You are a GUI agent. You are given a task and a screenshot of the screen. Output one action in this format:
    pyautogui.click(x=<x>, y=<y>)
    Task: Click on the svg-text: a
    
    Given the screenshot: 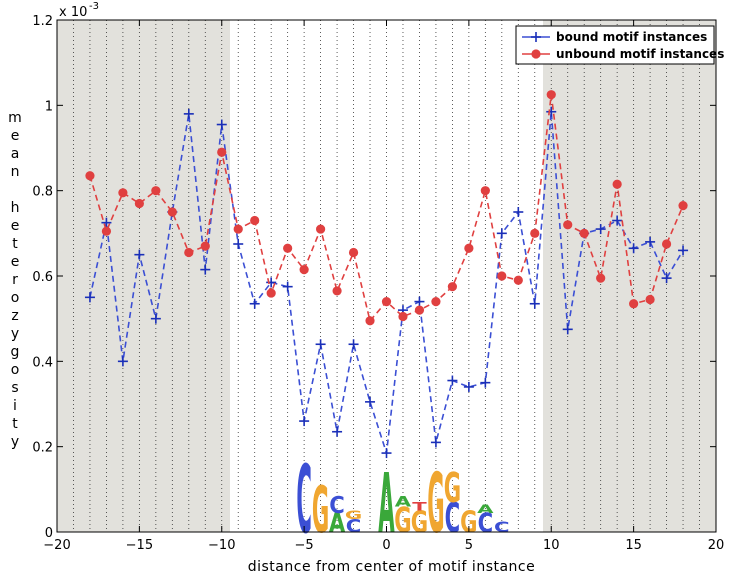 What is the action you would take?
    pyautogui.click(x=15, y=154)
    